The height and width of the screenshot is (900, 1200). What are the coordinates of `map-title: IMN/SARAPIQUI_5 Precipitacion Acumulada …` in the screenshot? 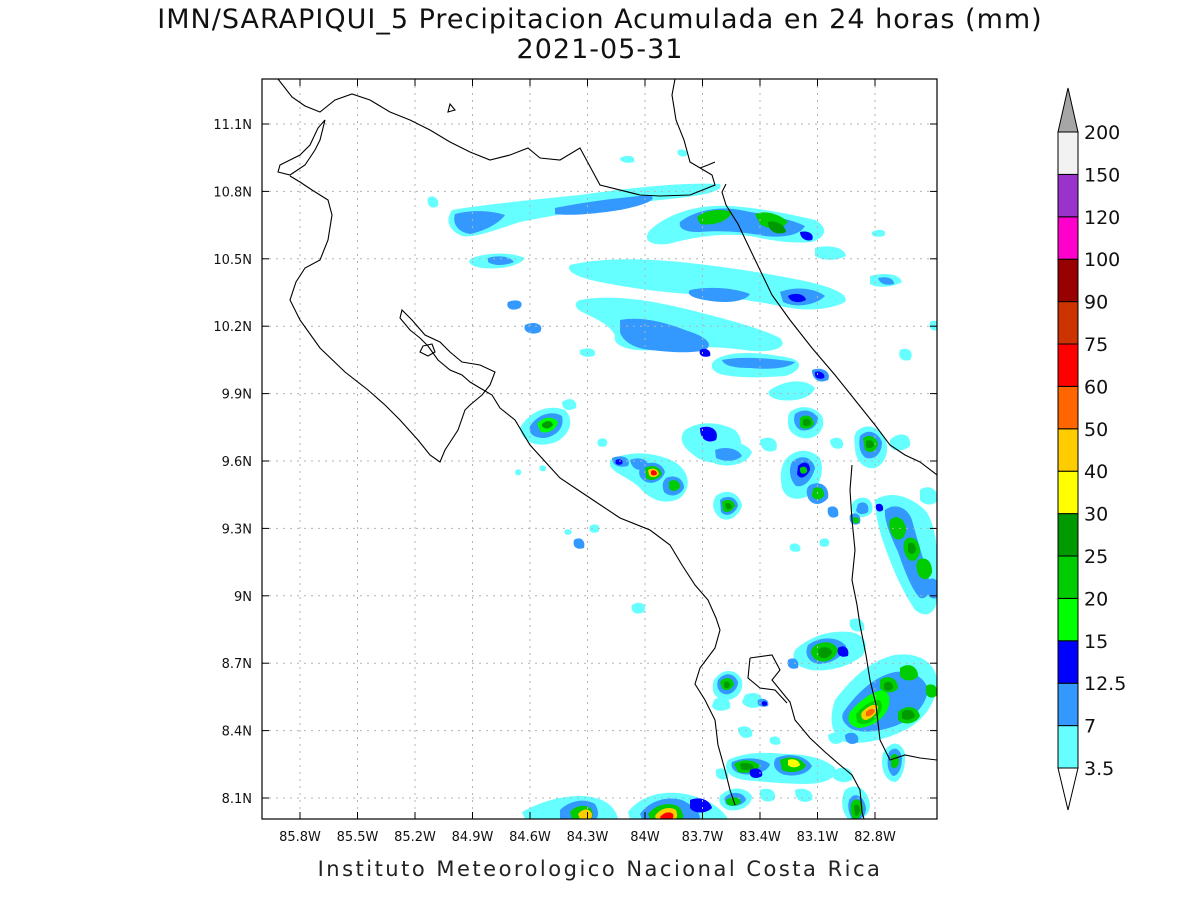 It's located at (600, 19).